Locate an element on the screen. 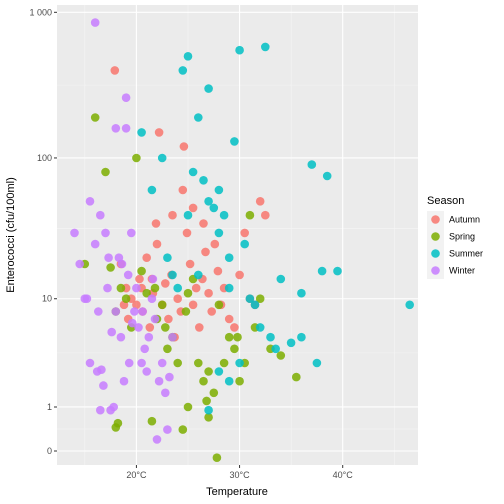 This screenshot has width=504, height=504. y-tick-label: 0 is located at coordinates (49, 451).